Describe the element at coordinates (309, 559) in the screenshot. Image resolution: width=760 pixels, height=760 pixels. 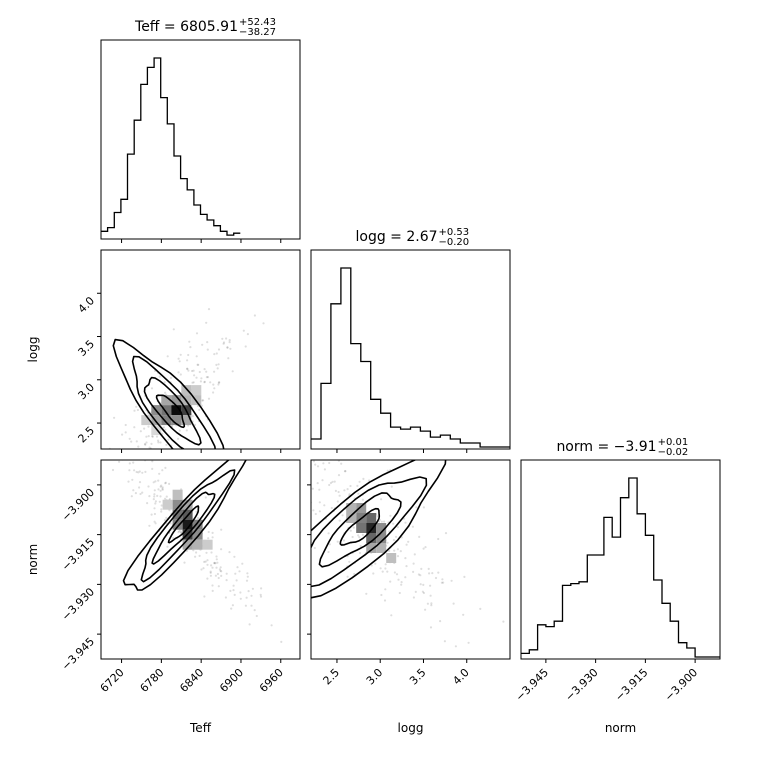
I see `y-axis-norm-unlabeled` at that location.